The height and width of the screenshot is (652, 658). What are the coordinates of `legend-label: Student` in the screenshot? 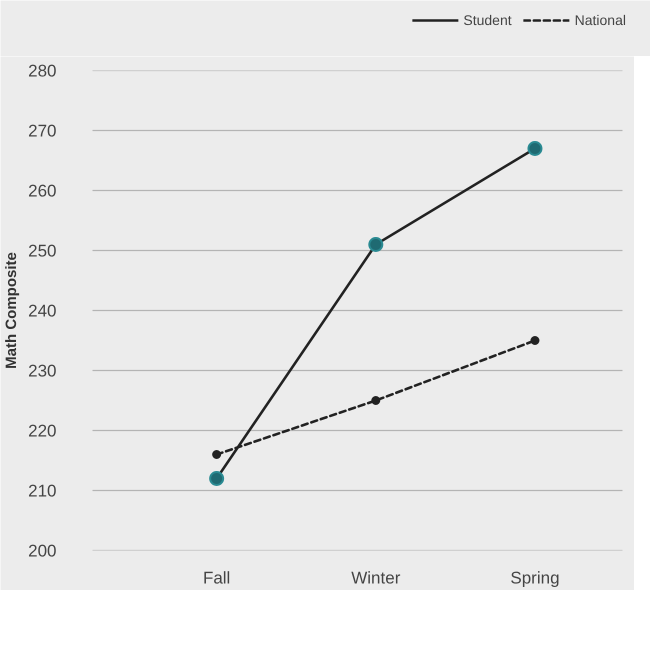 It's located at (487, 20).